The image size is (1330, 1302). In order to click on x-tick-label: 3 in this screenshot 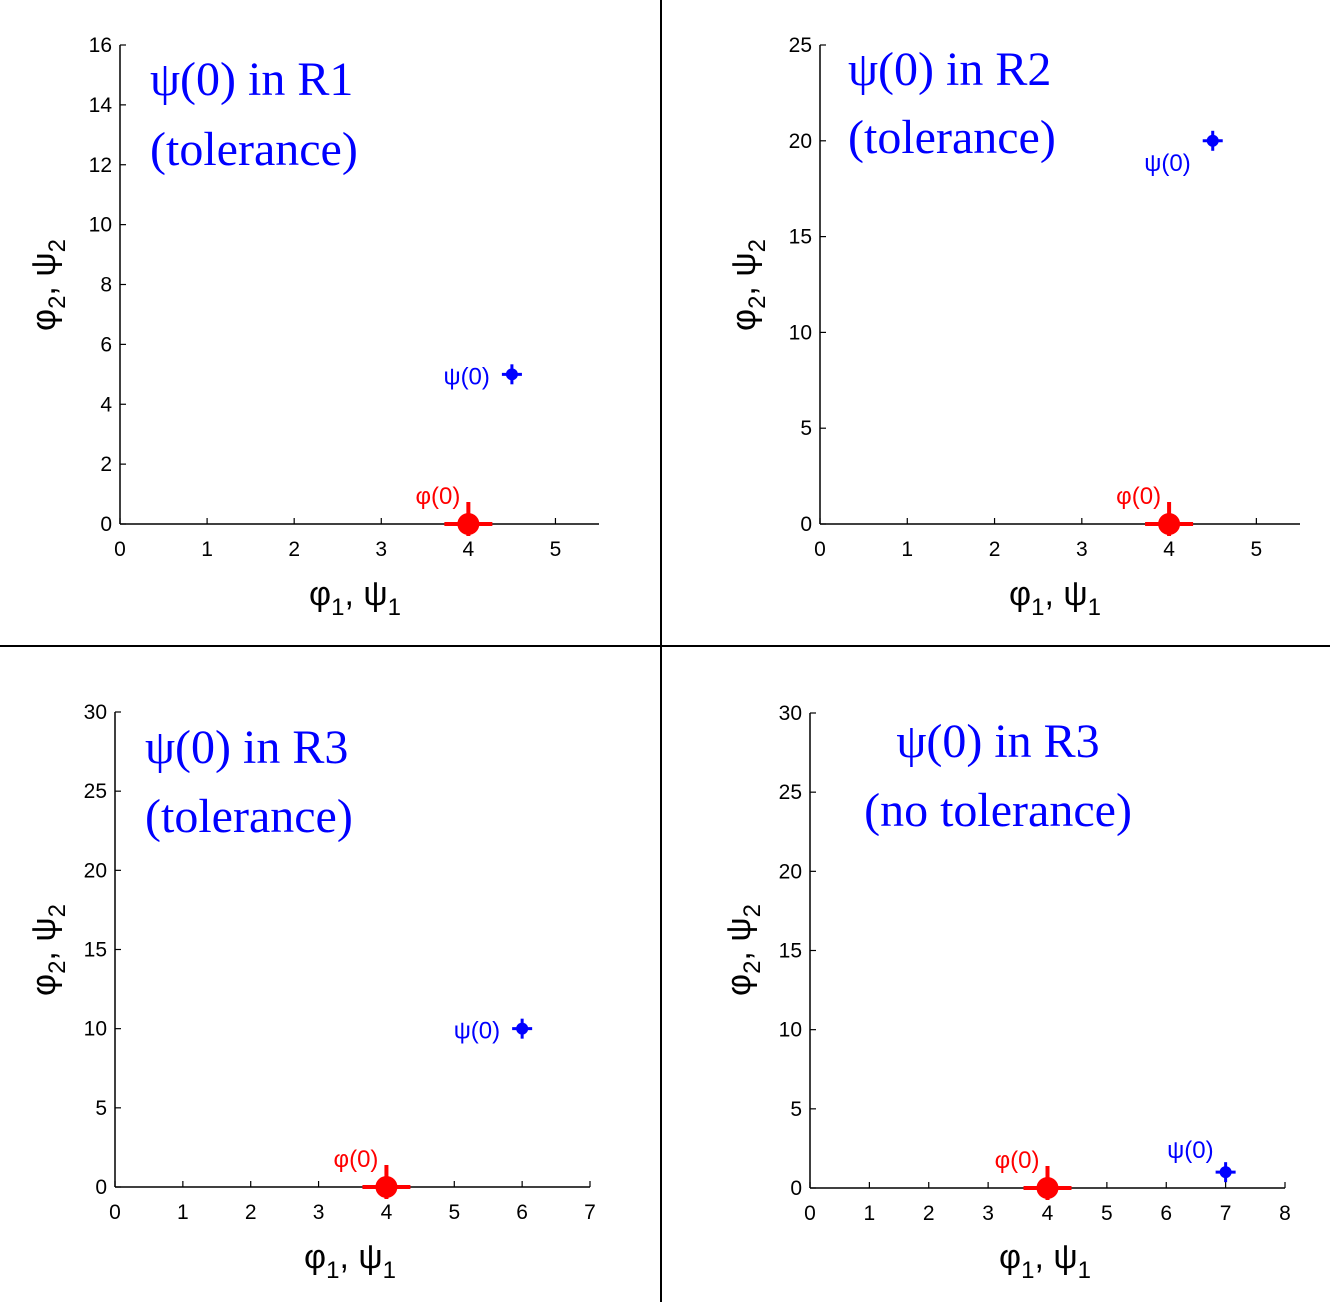, I will do `click(988, 1213)`.